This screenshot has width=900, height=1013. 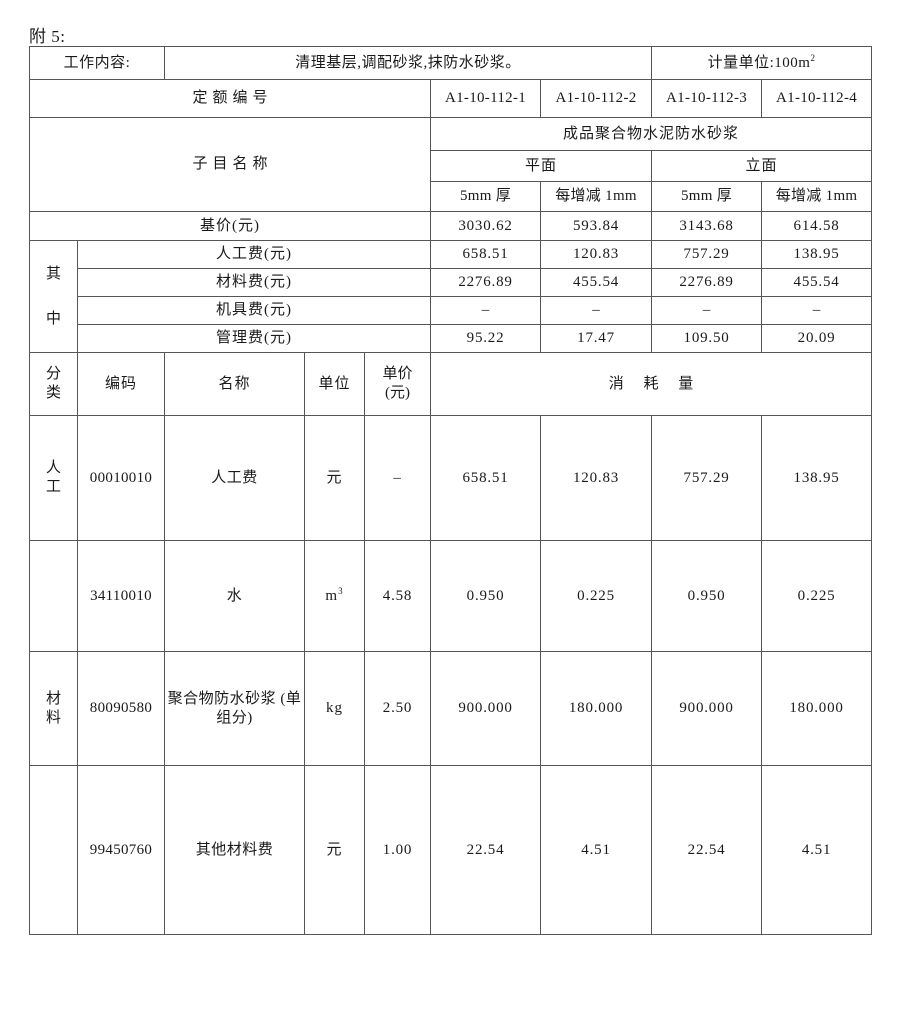 What do you see at coordinates (97, 63) in the screenshot?
I see `work-content-label: 工作内容:` at bounding box center [97, 63].